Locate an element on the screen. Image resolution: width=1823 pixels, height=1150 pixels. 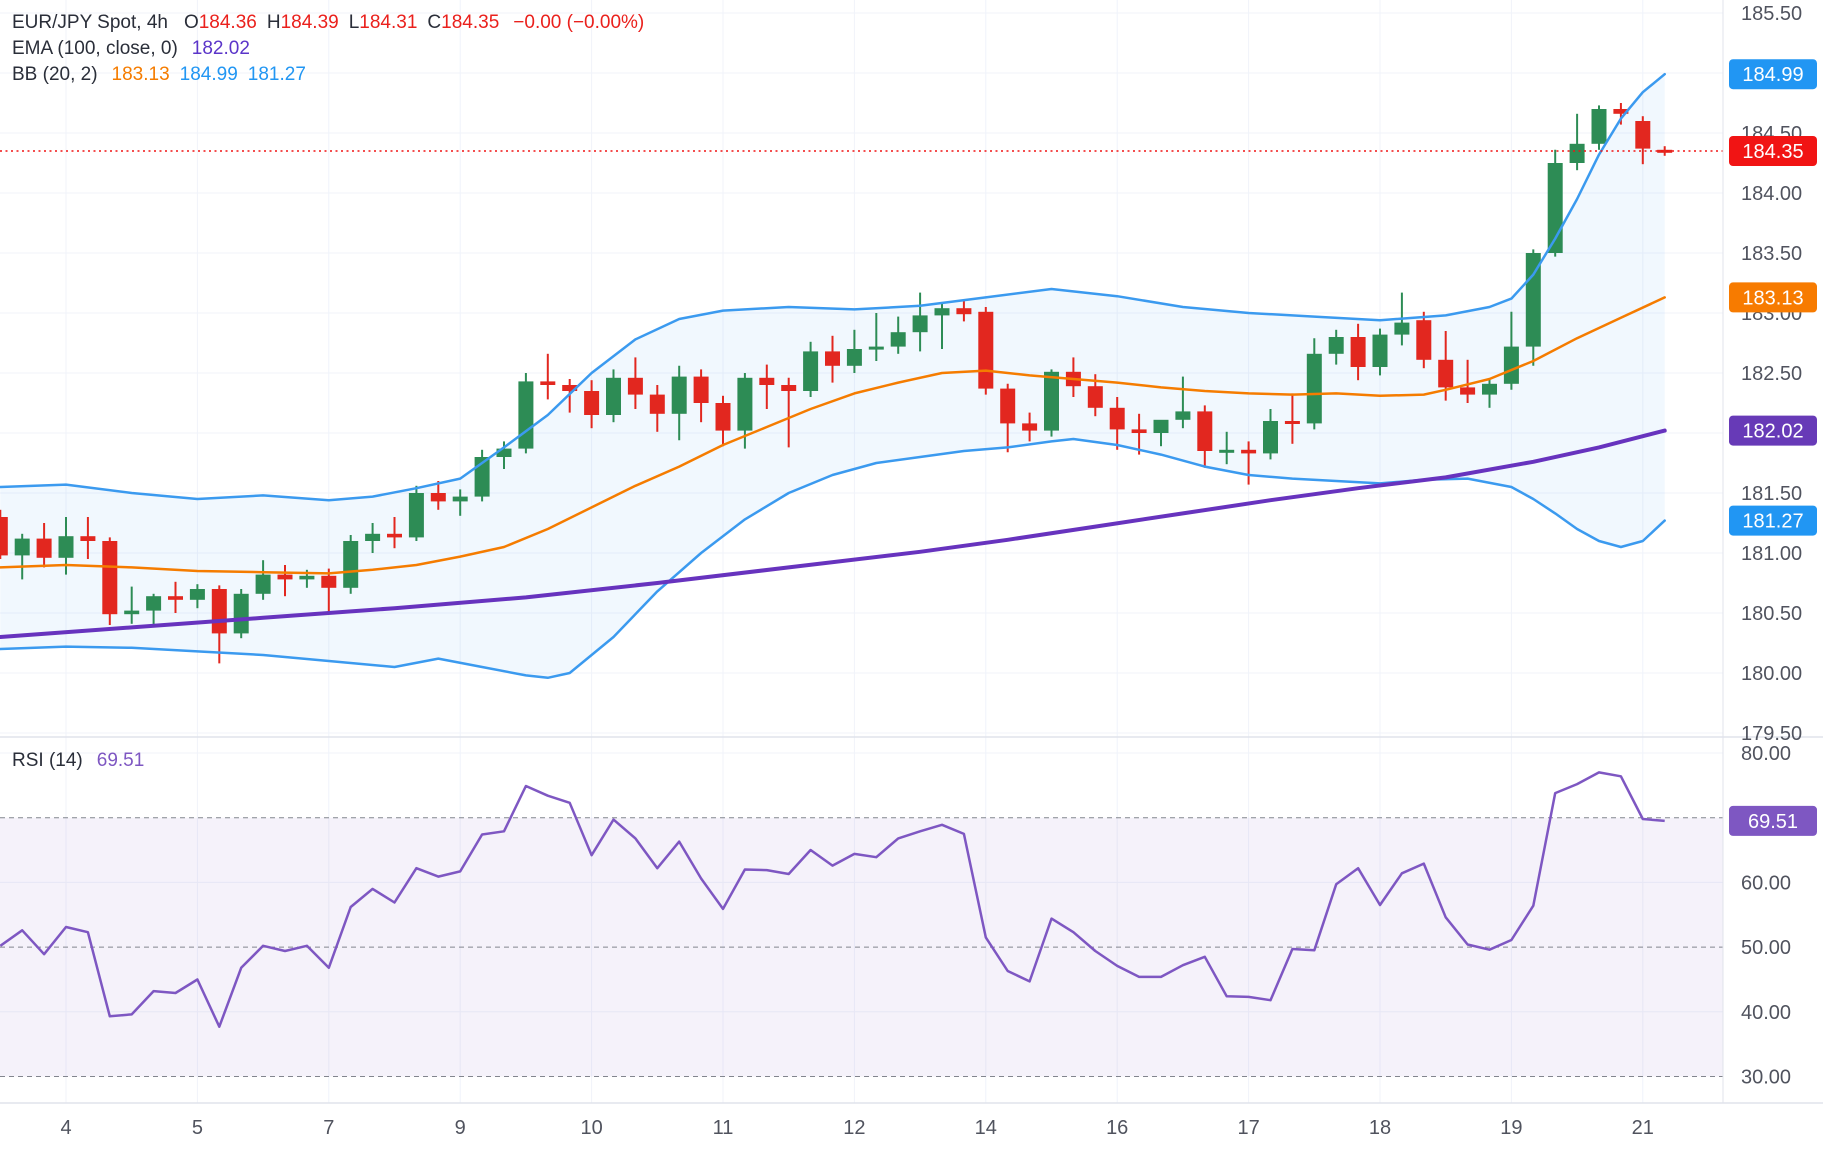
axis-badge-183.13: 183.13 is located at coordinates (1773, 297).